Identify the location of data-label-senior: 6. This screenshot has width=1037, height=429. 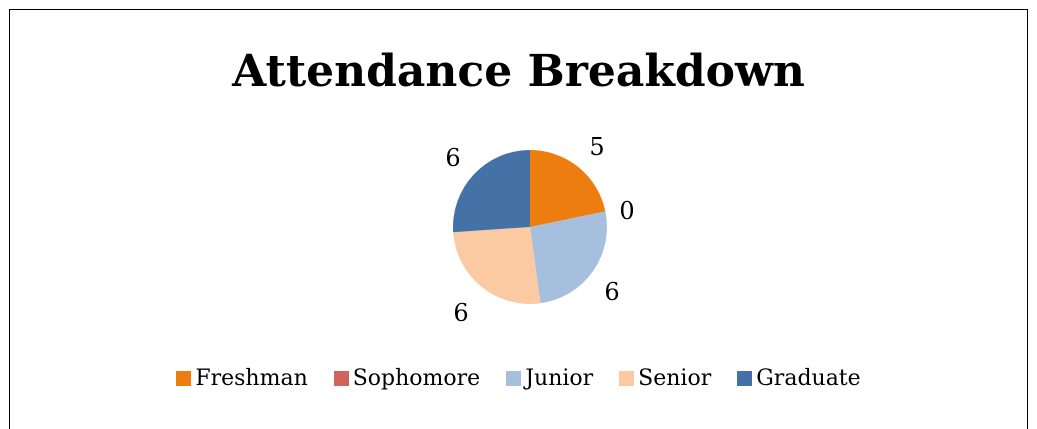
(460, 313).